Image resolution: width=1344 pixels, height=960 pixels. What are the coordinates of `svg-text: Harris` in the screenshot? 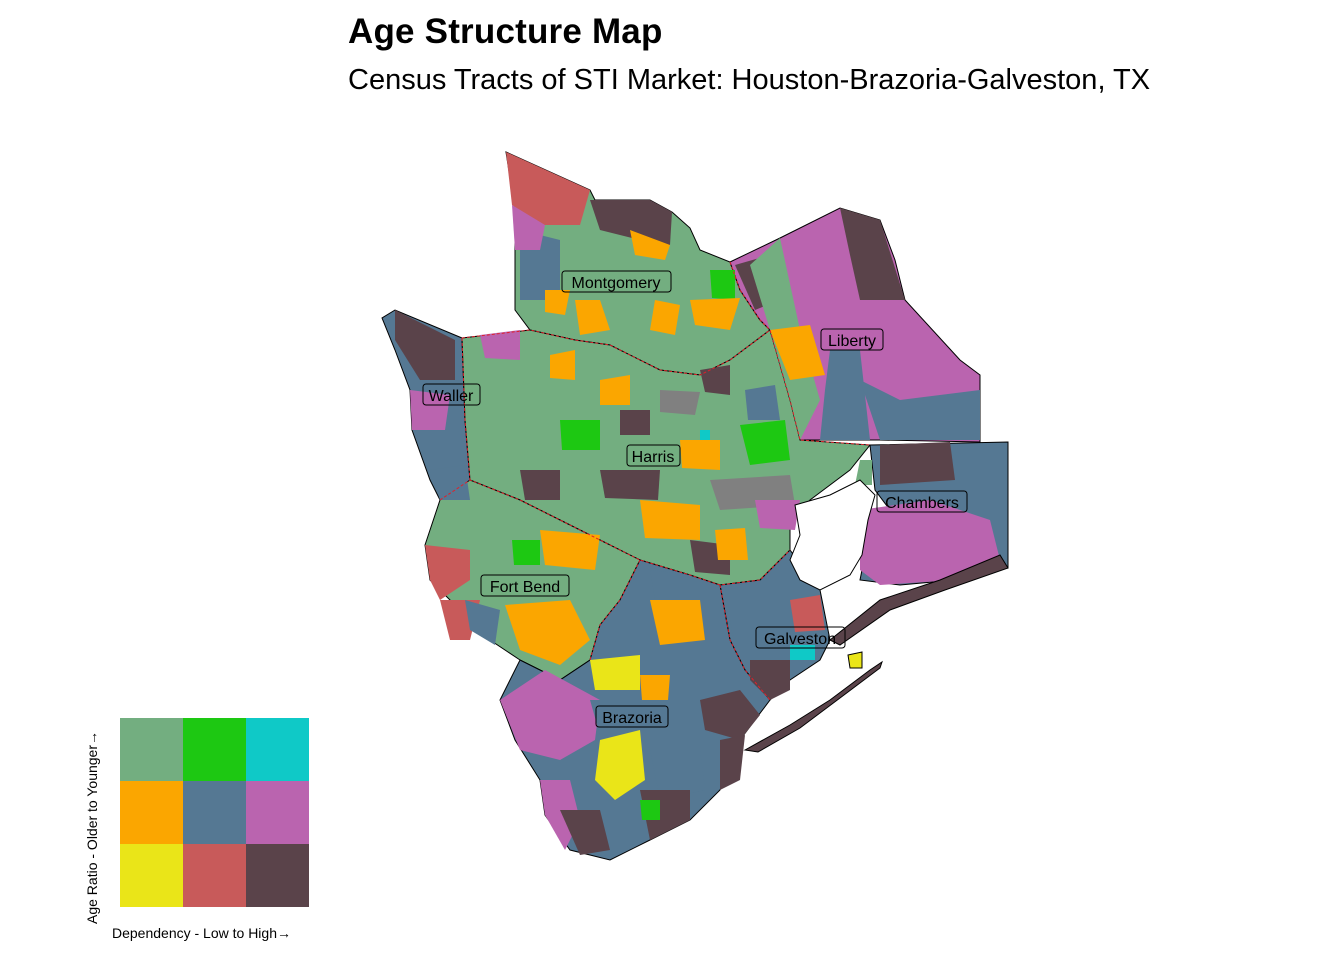 It's located at (653, 457).